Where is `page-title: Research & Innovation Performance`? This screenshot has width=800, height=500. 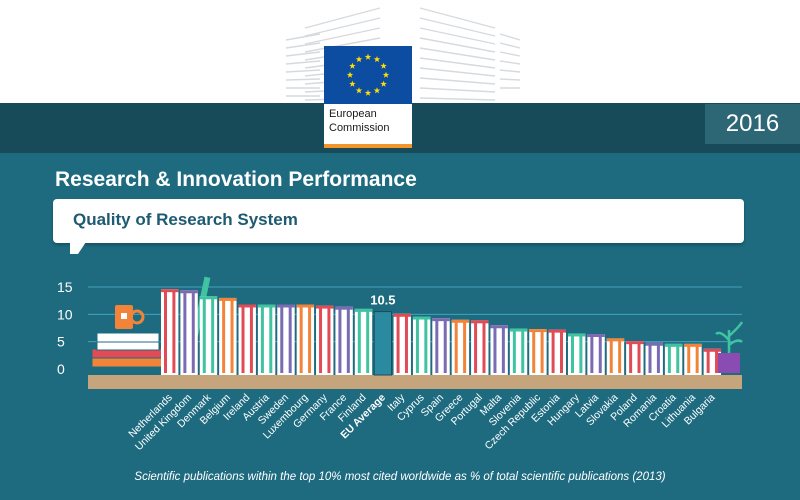
page-title: Research & Innovation Performance is located at coordinates (236, 179).